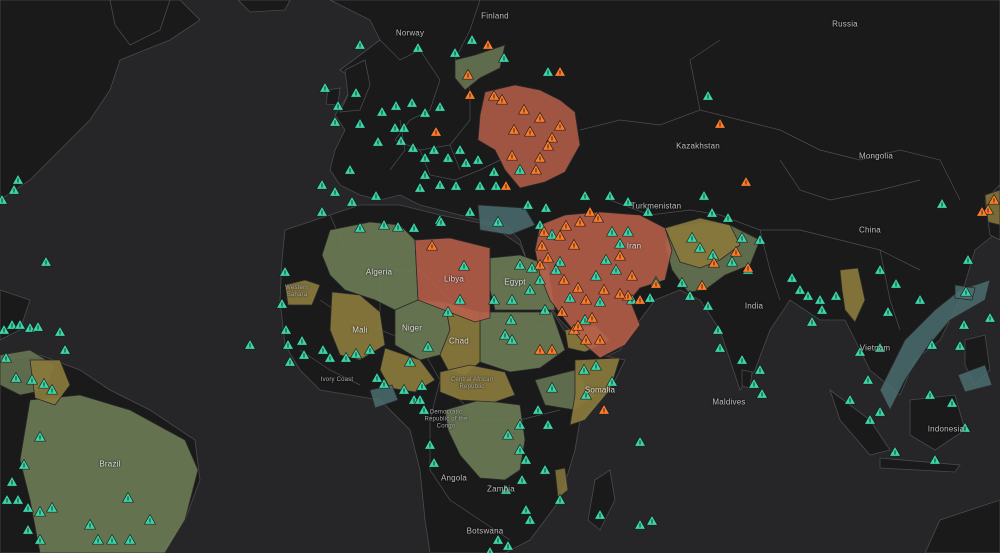 This screenshot has width=1000, height=553. I want to click on land-australia-edge, so click(962, 526).